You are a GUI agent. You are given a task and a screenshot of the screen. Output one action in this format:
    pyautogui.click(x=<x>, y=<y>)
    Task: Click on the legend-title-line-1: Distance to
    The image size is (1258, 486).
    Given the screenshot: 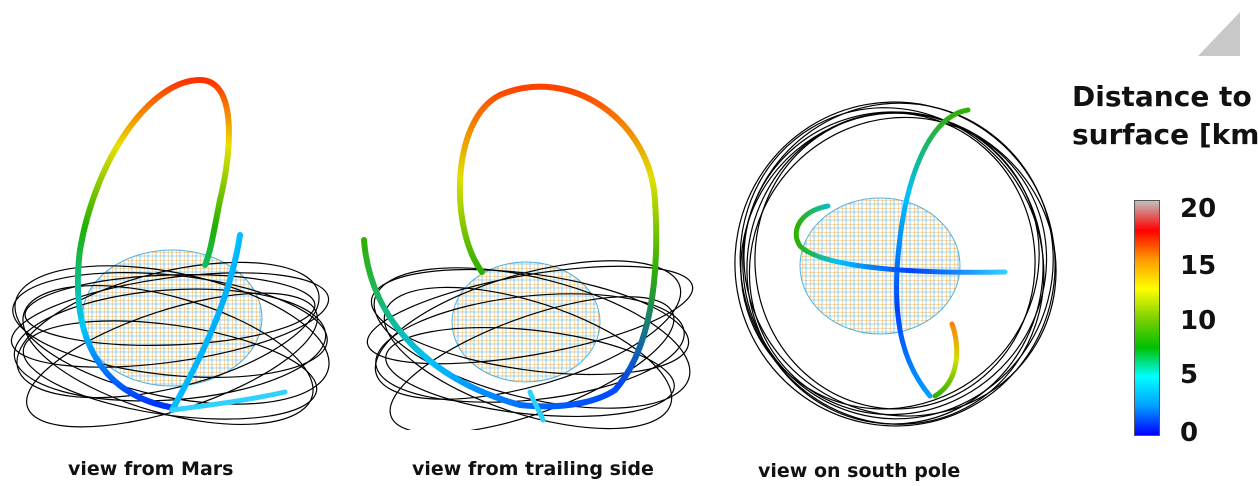 What is the action you would take?
    pyautogui.click(x=1162, y=96)
    